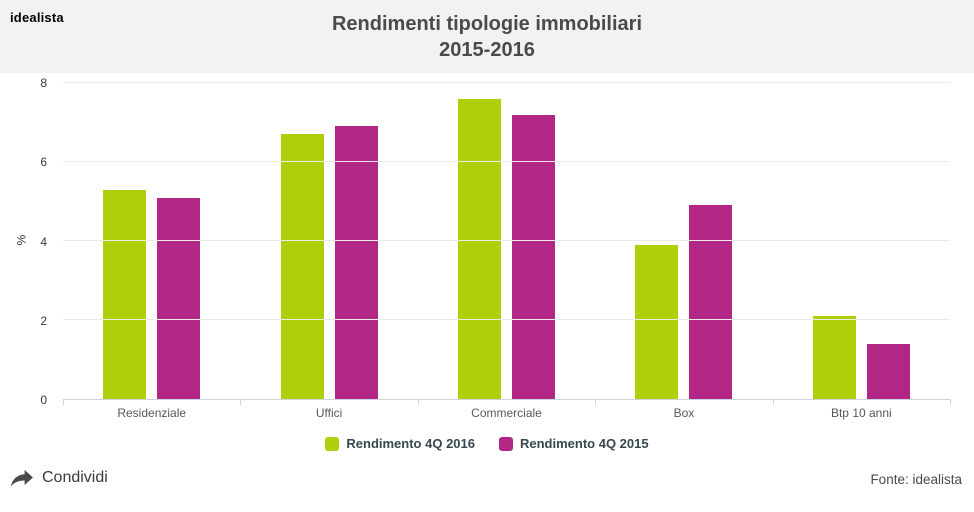 The image size is (974, 512). Describe the element at coordinates (152, 413) in the screenshot. I see `x-category-label-residenziale: Residenziale` at that location.